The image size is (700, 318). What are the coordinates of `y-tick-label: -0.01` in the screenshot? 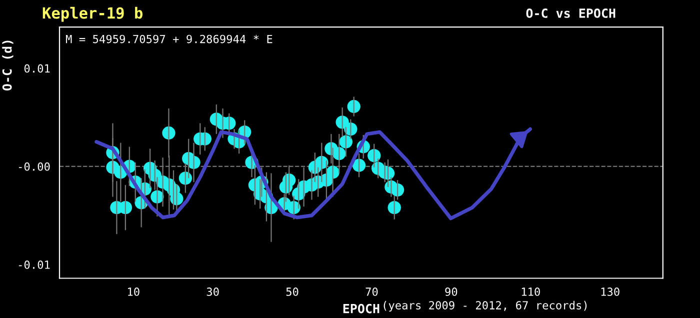 It's located at (34, 264).